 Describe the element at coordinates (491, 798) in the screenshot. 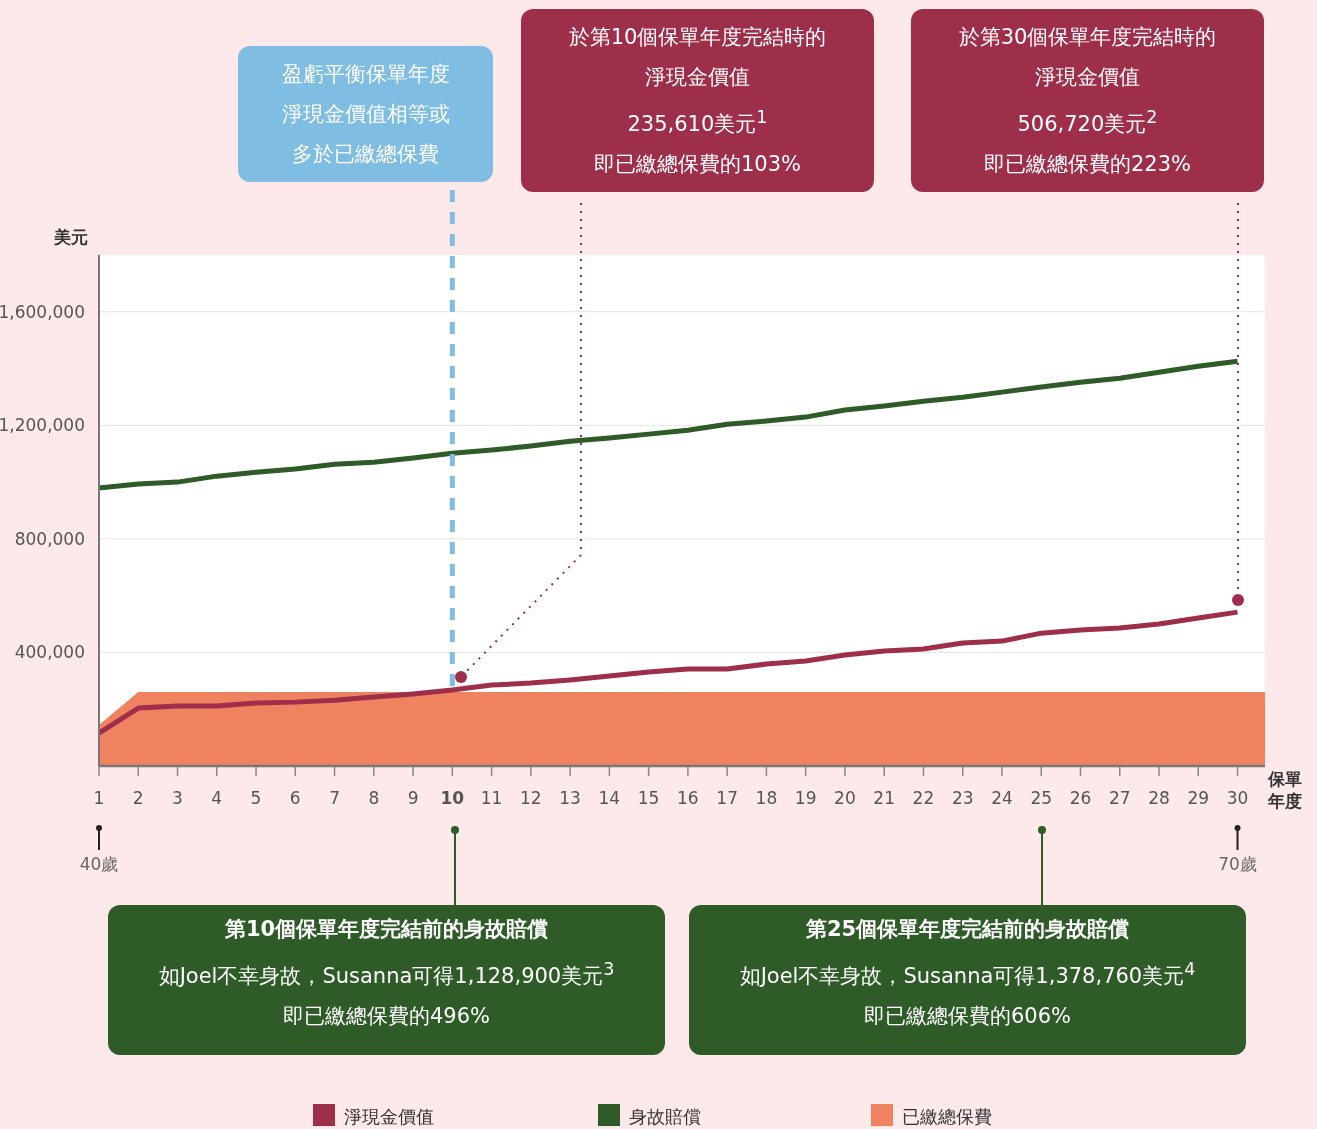

I see `x-tick-label: 11` at that location.